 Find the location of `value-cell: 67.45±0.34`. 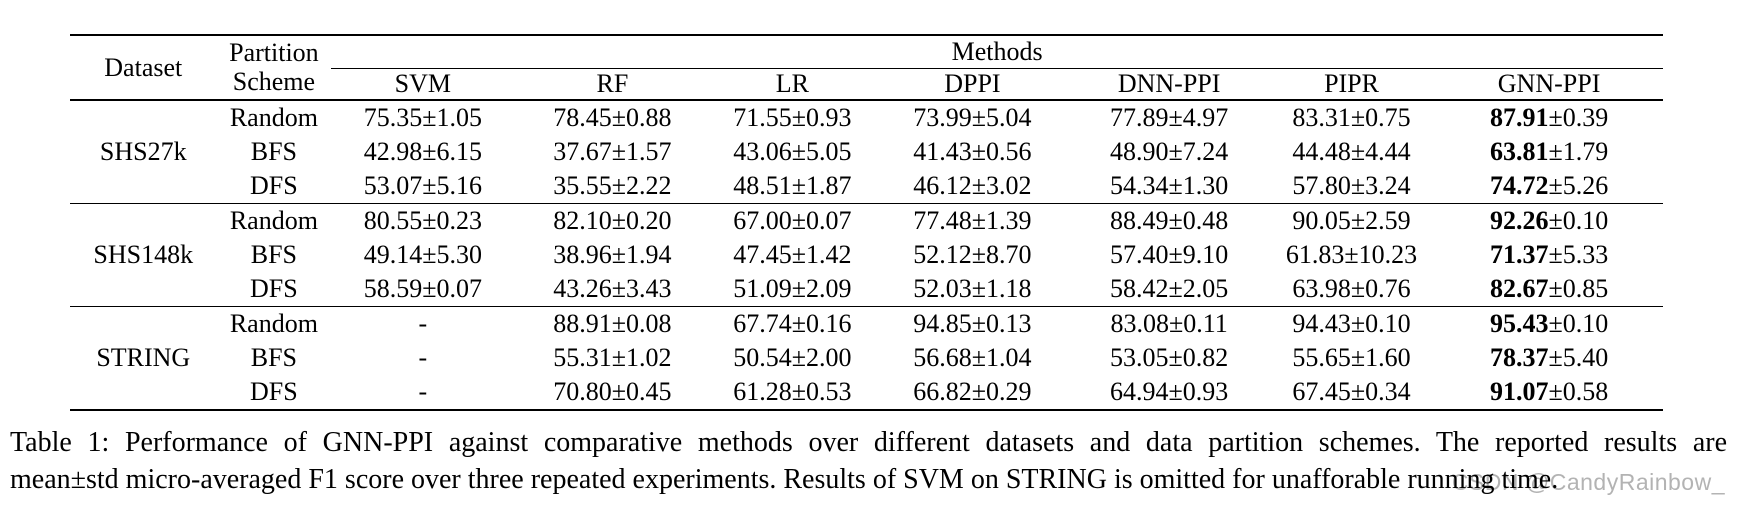

value-cell: 67.45±0.34 is located at coordinates (1351, 391).